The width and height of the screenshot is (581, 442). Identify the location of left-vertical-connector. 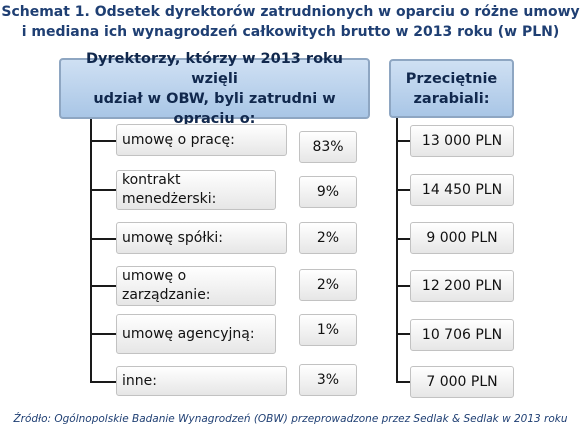
(91, 251).